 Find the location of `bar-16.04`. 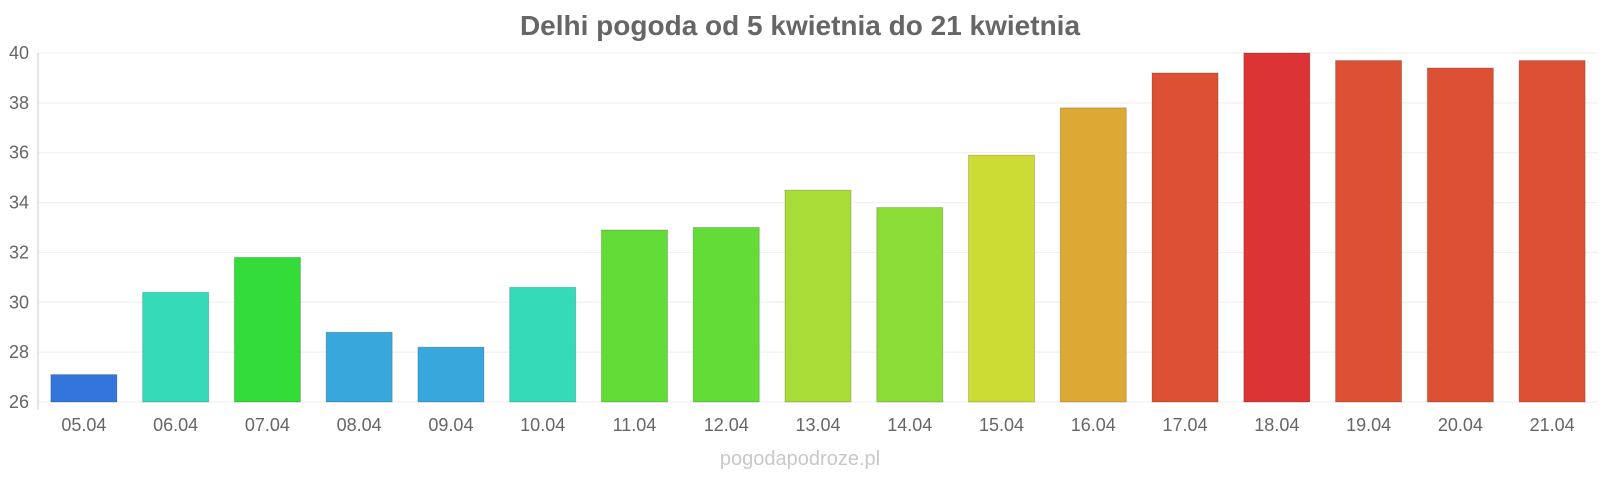

bar-16.04 is located at coordinates (1093, 255).